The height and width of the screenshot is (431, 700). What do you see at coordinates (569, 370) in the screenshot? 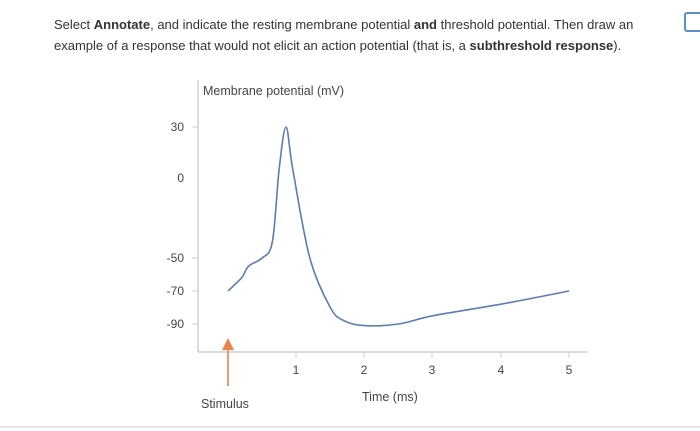
I see `x-tick-label: 5` at bounding box center [569, 370].